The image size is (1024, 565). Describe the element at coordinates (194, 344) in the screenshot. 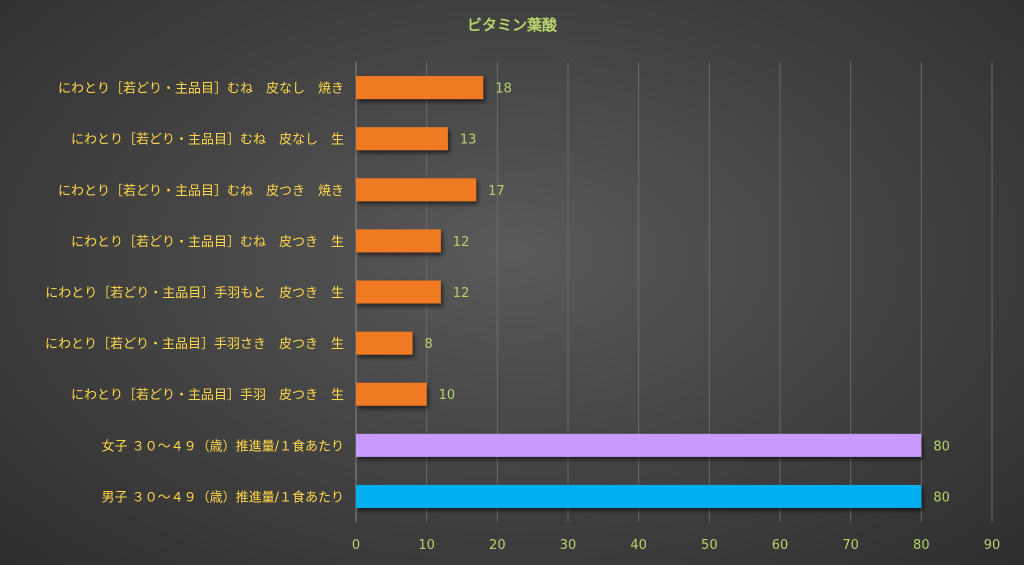

I see `category-label: にわとり［若どり・主品目］手羽さき 皮つき 生` at that location.